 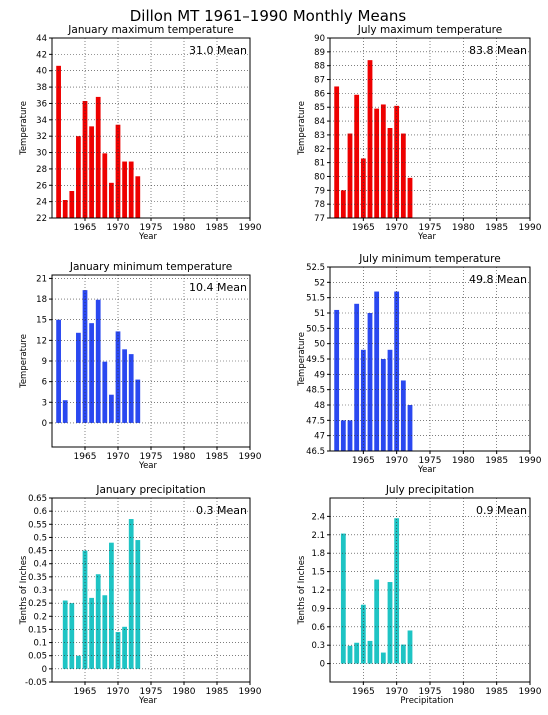 I want to click on y-tick-label: 48, so click(x=319, y=406).